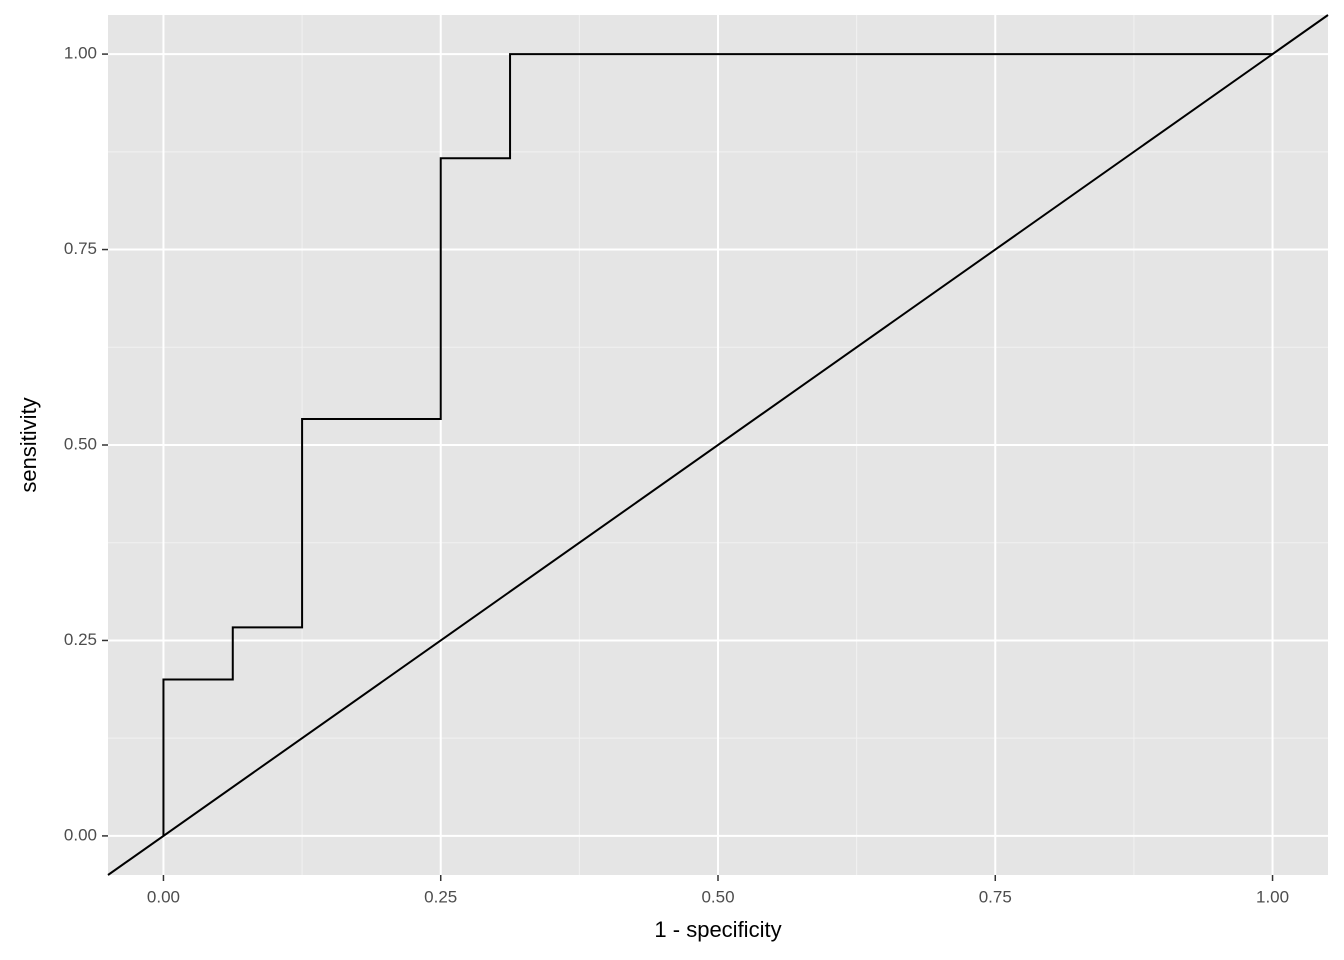 This screenshot has height=960, width=1344. I want to click on y-tick-label: 1.00, so click(80, 53).